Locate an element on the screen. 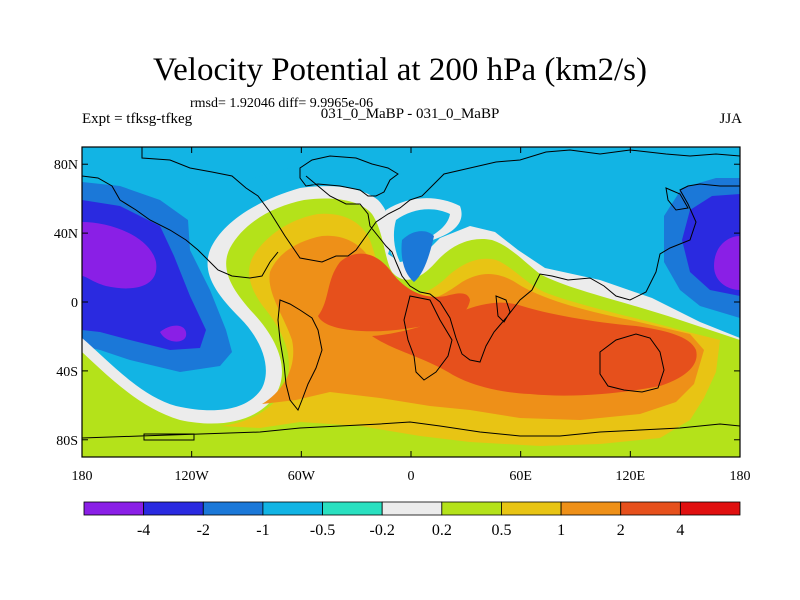  region-west-violet-small is located at coordinates (173, 333).